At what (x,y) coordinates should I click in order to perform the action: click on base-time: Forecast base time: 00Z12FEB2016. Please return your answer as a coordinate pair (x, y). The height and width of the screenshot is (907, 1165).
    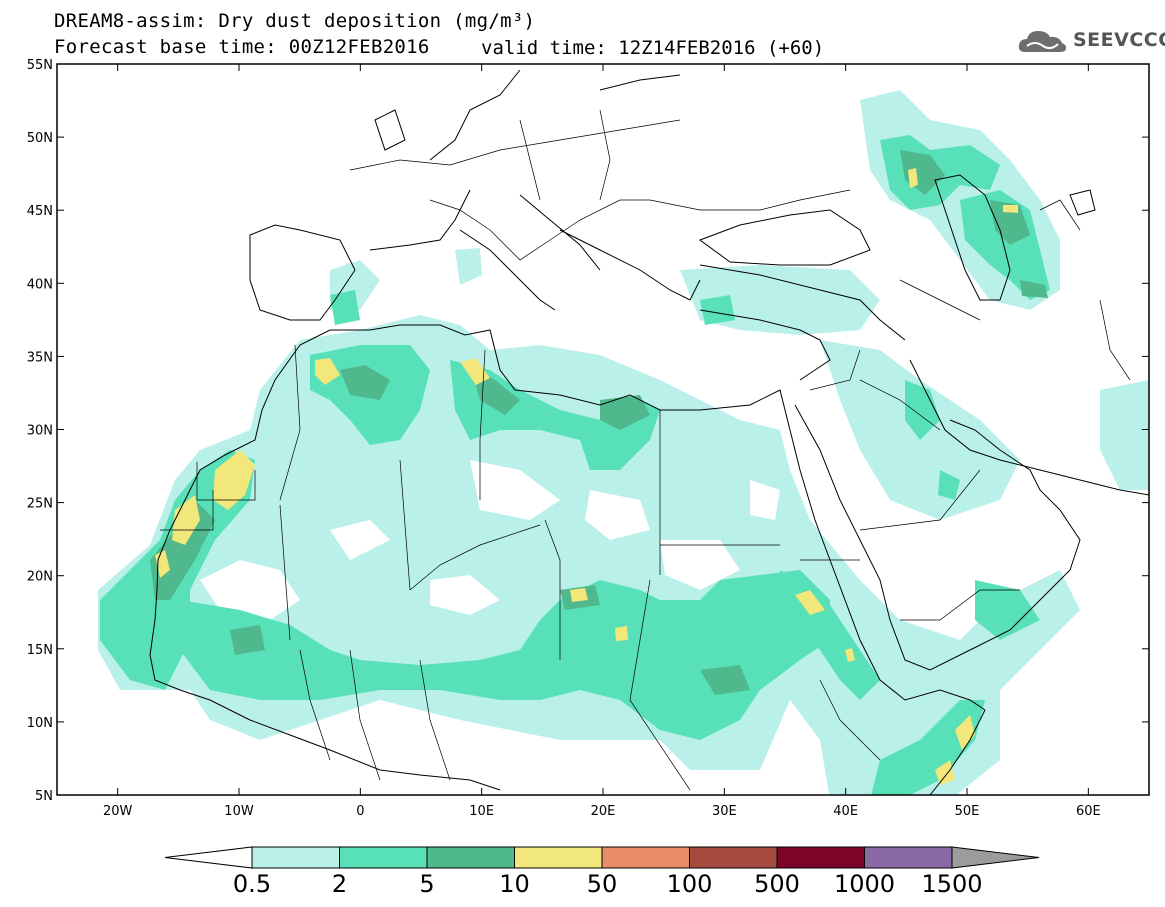
    Looking at the image, I should click on (242, 47).